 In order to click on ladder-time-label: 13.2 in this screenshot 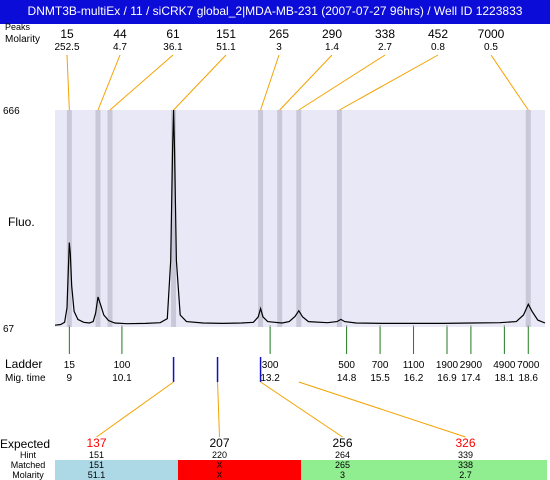, I will do `click(270, 378)`.